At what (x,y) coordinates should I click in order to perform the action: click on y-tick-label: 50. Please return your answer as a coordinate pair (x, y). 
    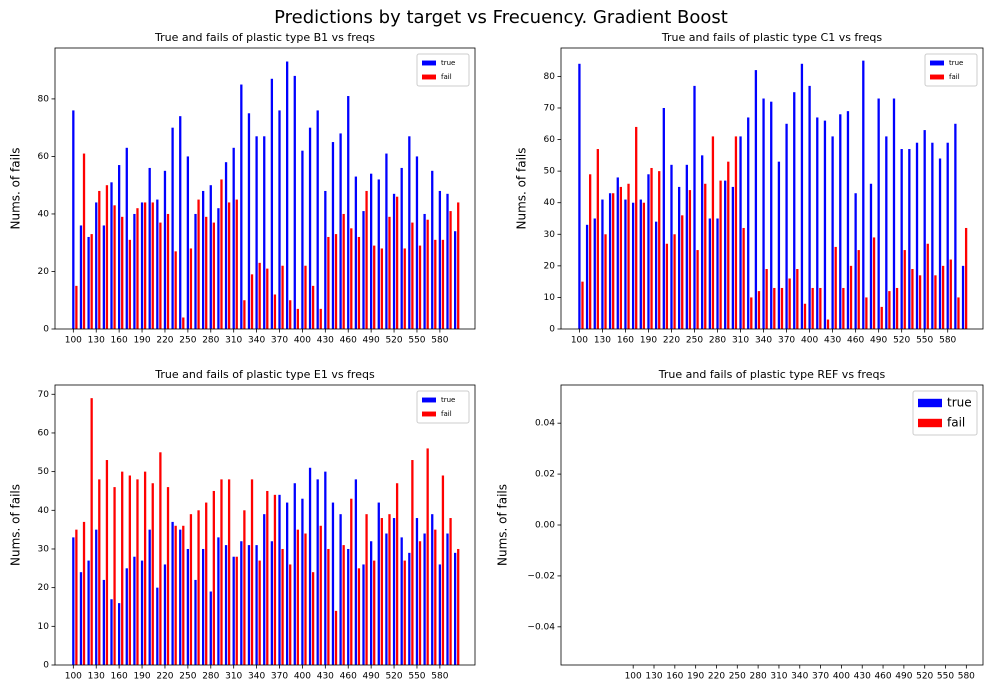
    Looking at the image, I should click on (550, 172).